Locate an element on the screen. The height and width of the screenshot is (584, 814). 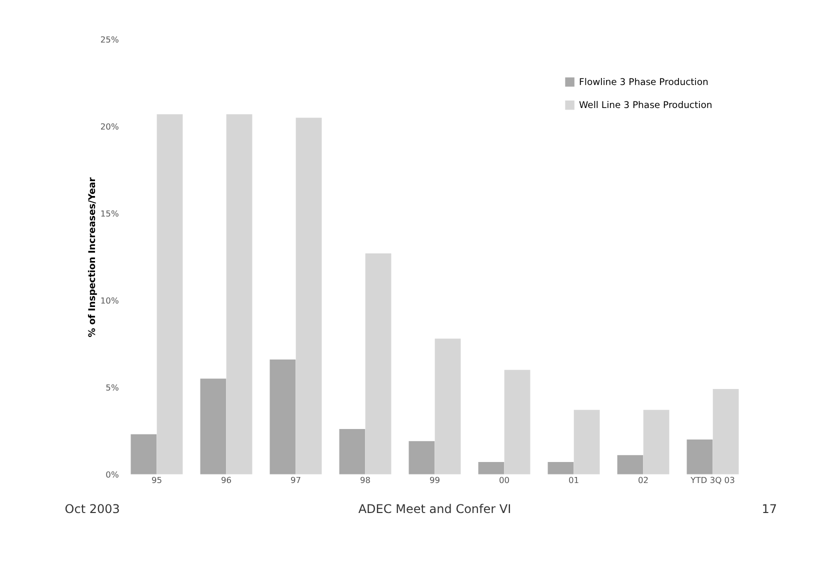
y-tick-label: 15% is located at coordinates (109, 213).